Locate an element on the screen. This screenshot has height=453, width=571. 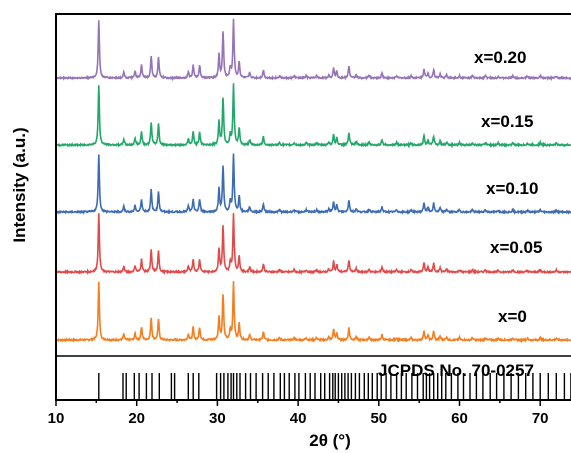
series-line-x=0.15 is located at coordinates (313, 116).